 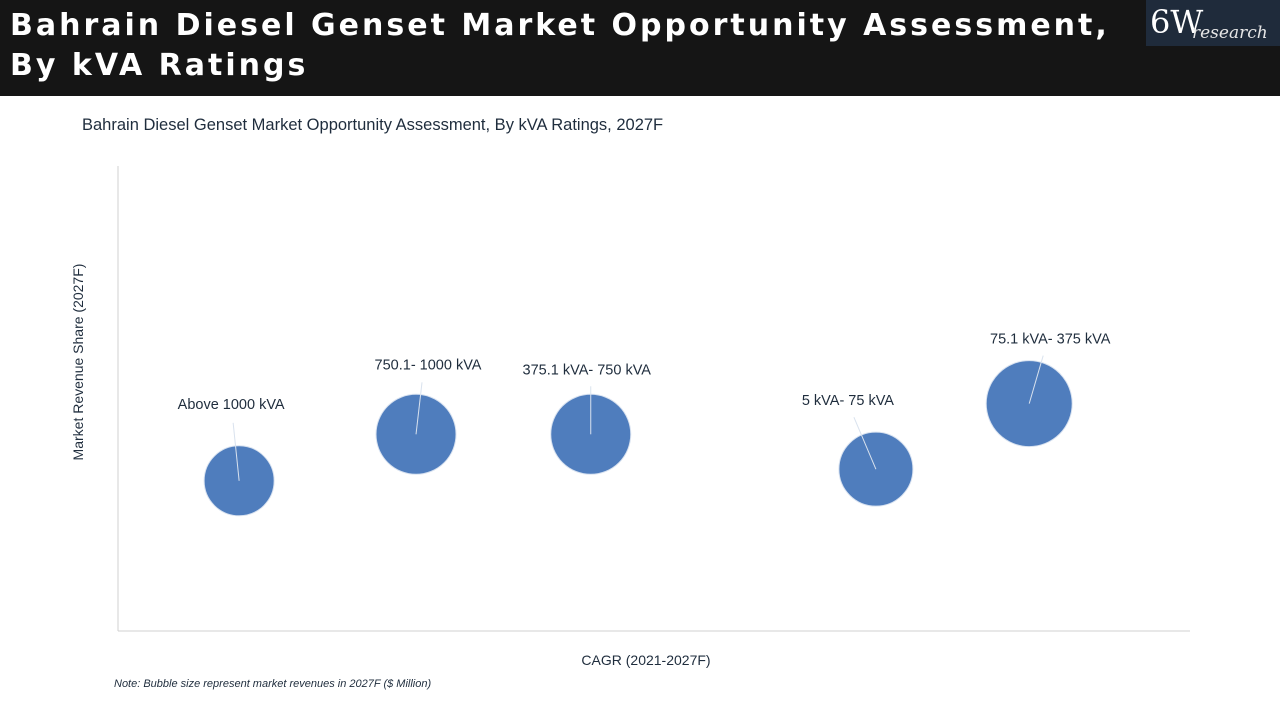 I want to click on bubble-label-4: 5 kVA- 75 kVA, so click(x=848, y=401).